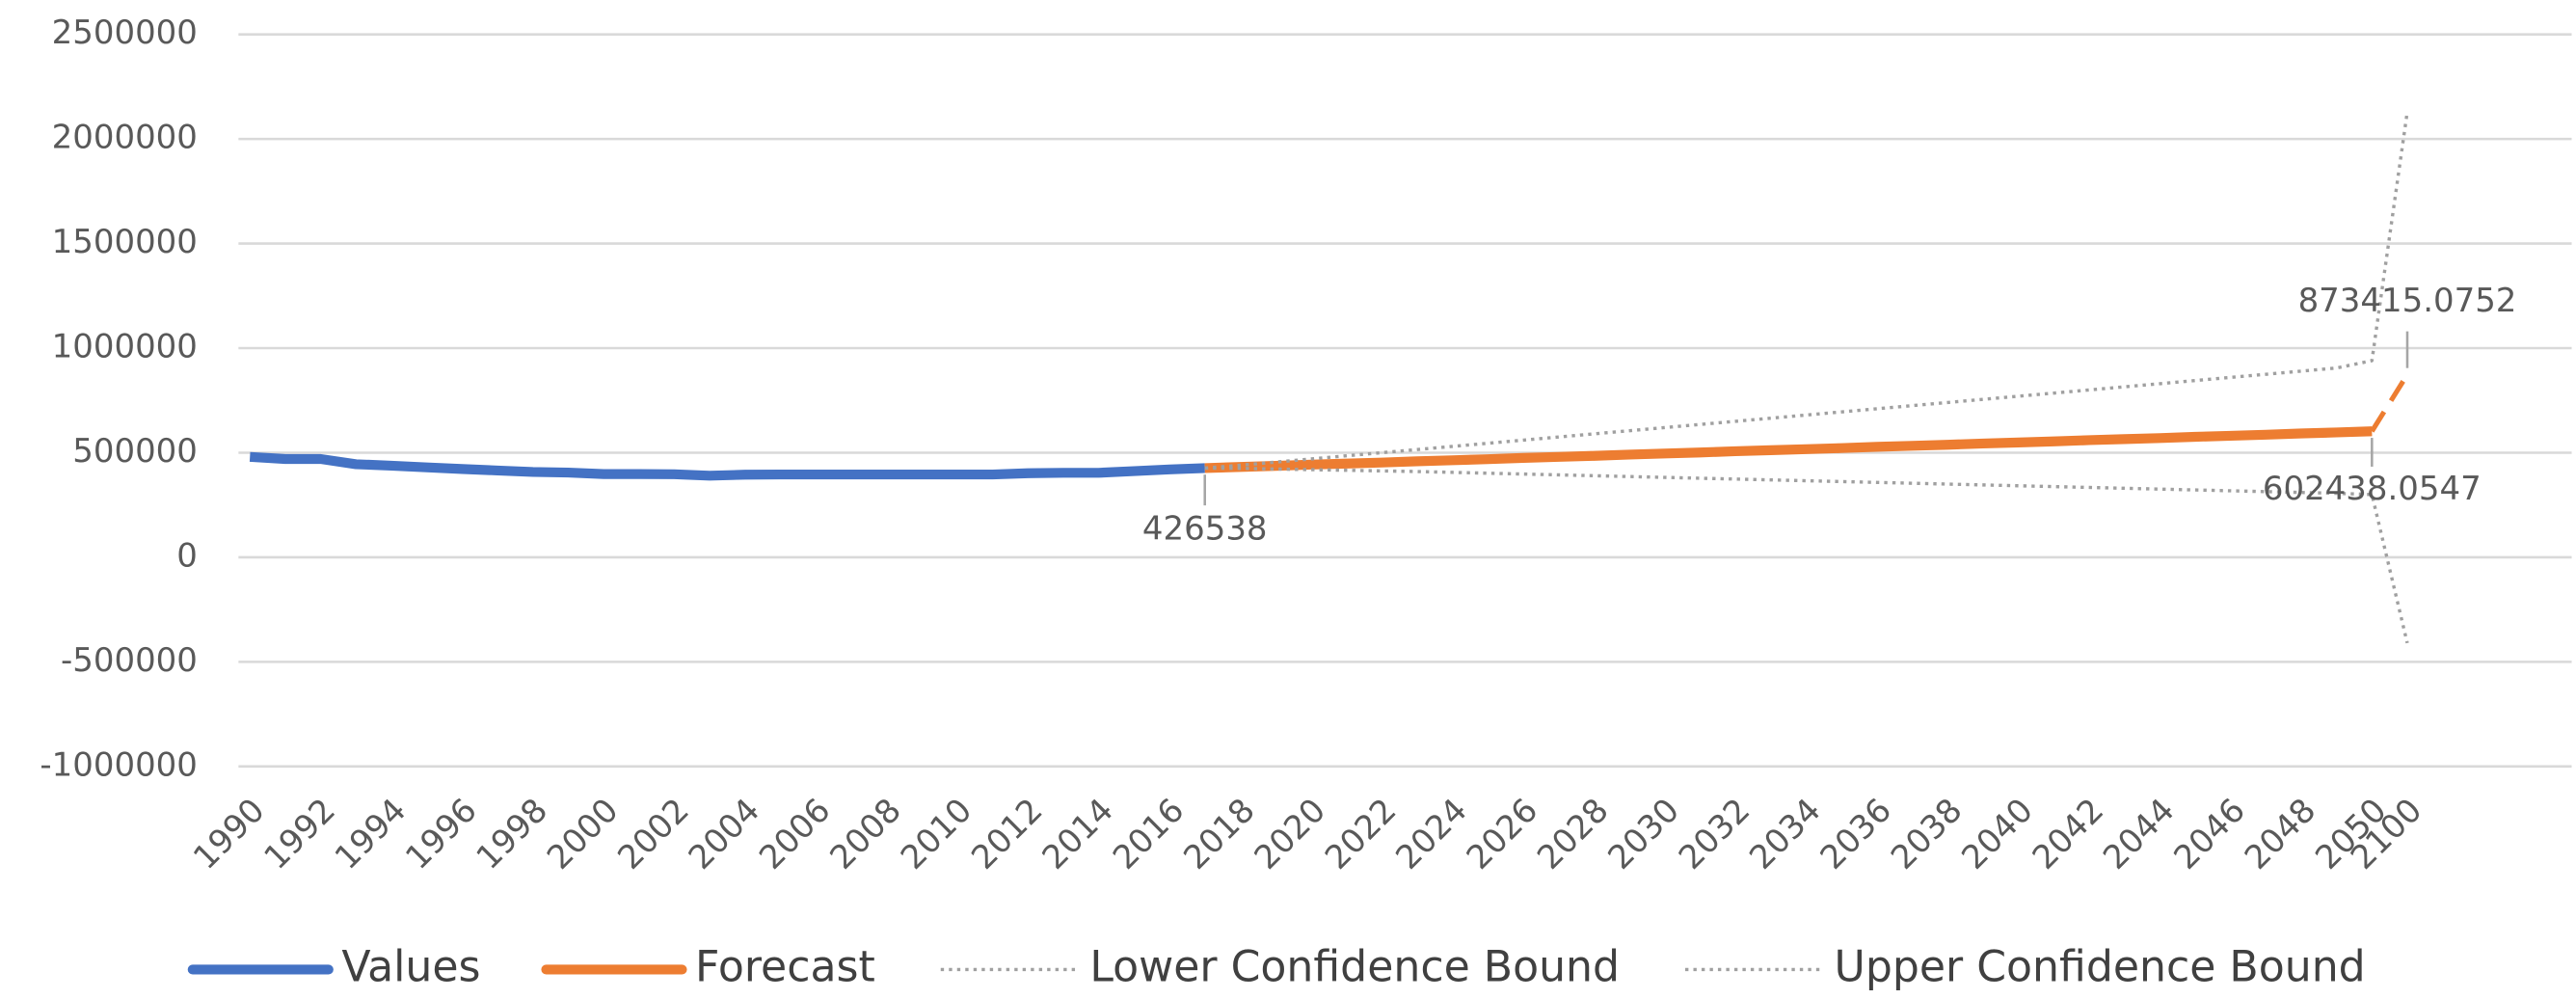 This screenshot has height=999, width=2576. Describe the element at coordinates (125, 242) in the screenshot. I see `y-tick-label: 1500000` at that location.